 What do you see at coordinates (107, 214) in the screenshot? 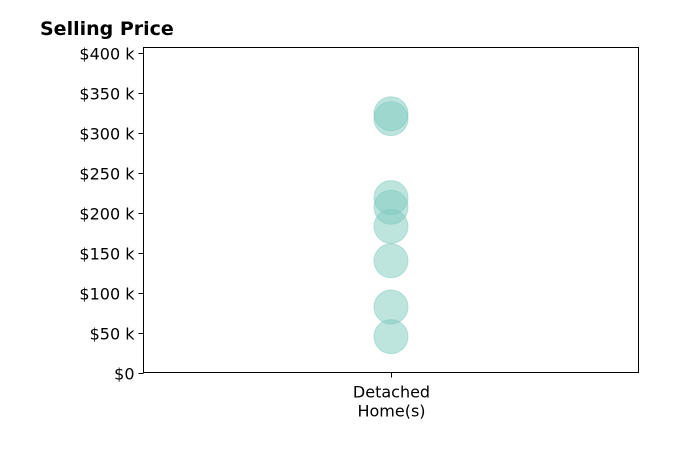
I see `y-tick-label: $200 k` at bounding box center [107, 214].